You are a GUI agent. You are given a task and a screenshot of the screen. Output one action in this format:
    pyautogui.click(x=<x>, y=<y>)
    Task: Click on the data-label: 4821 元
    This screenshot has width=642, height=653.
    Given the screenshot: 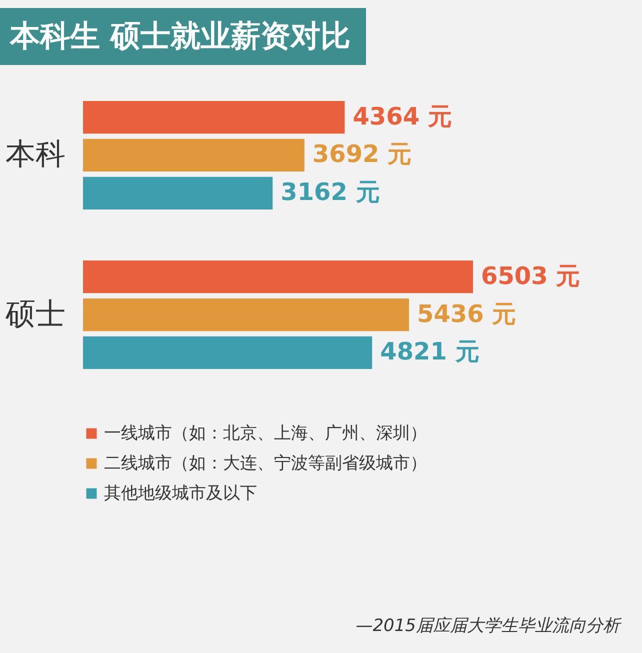 What is the action you would take?
    pyautogui.click(x=430, y=352)
    